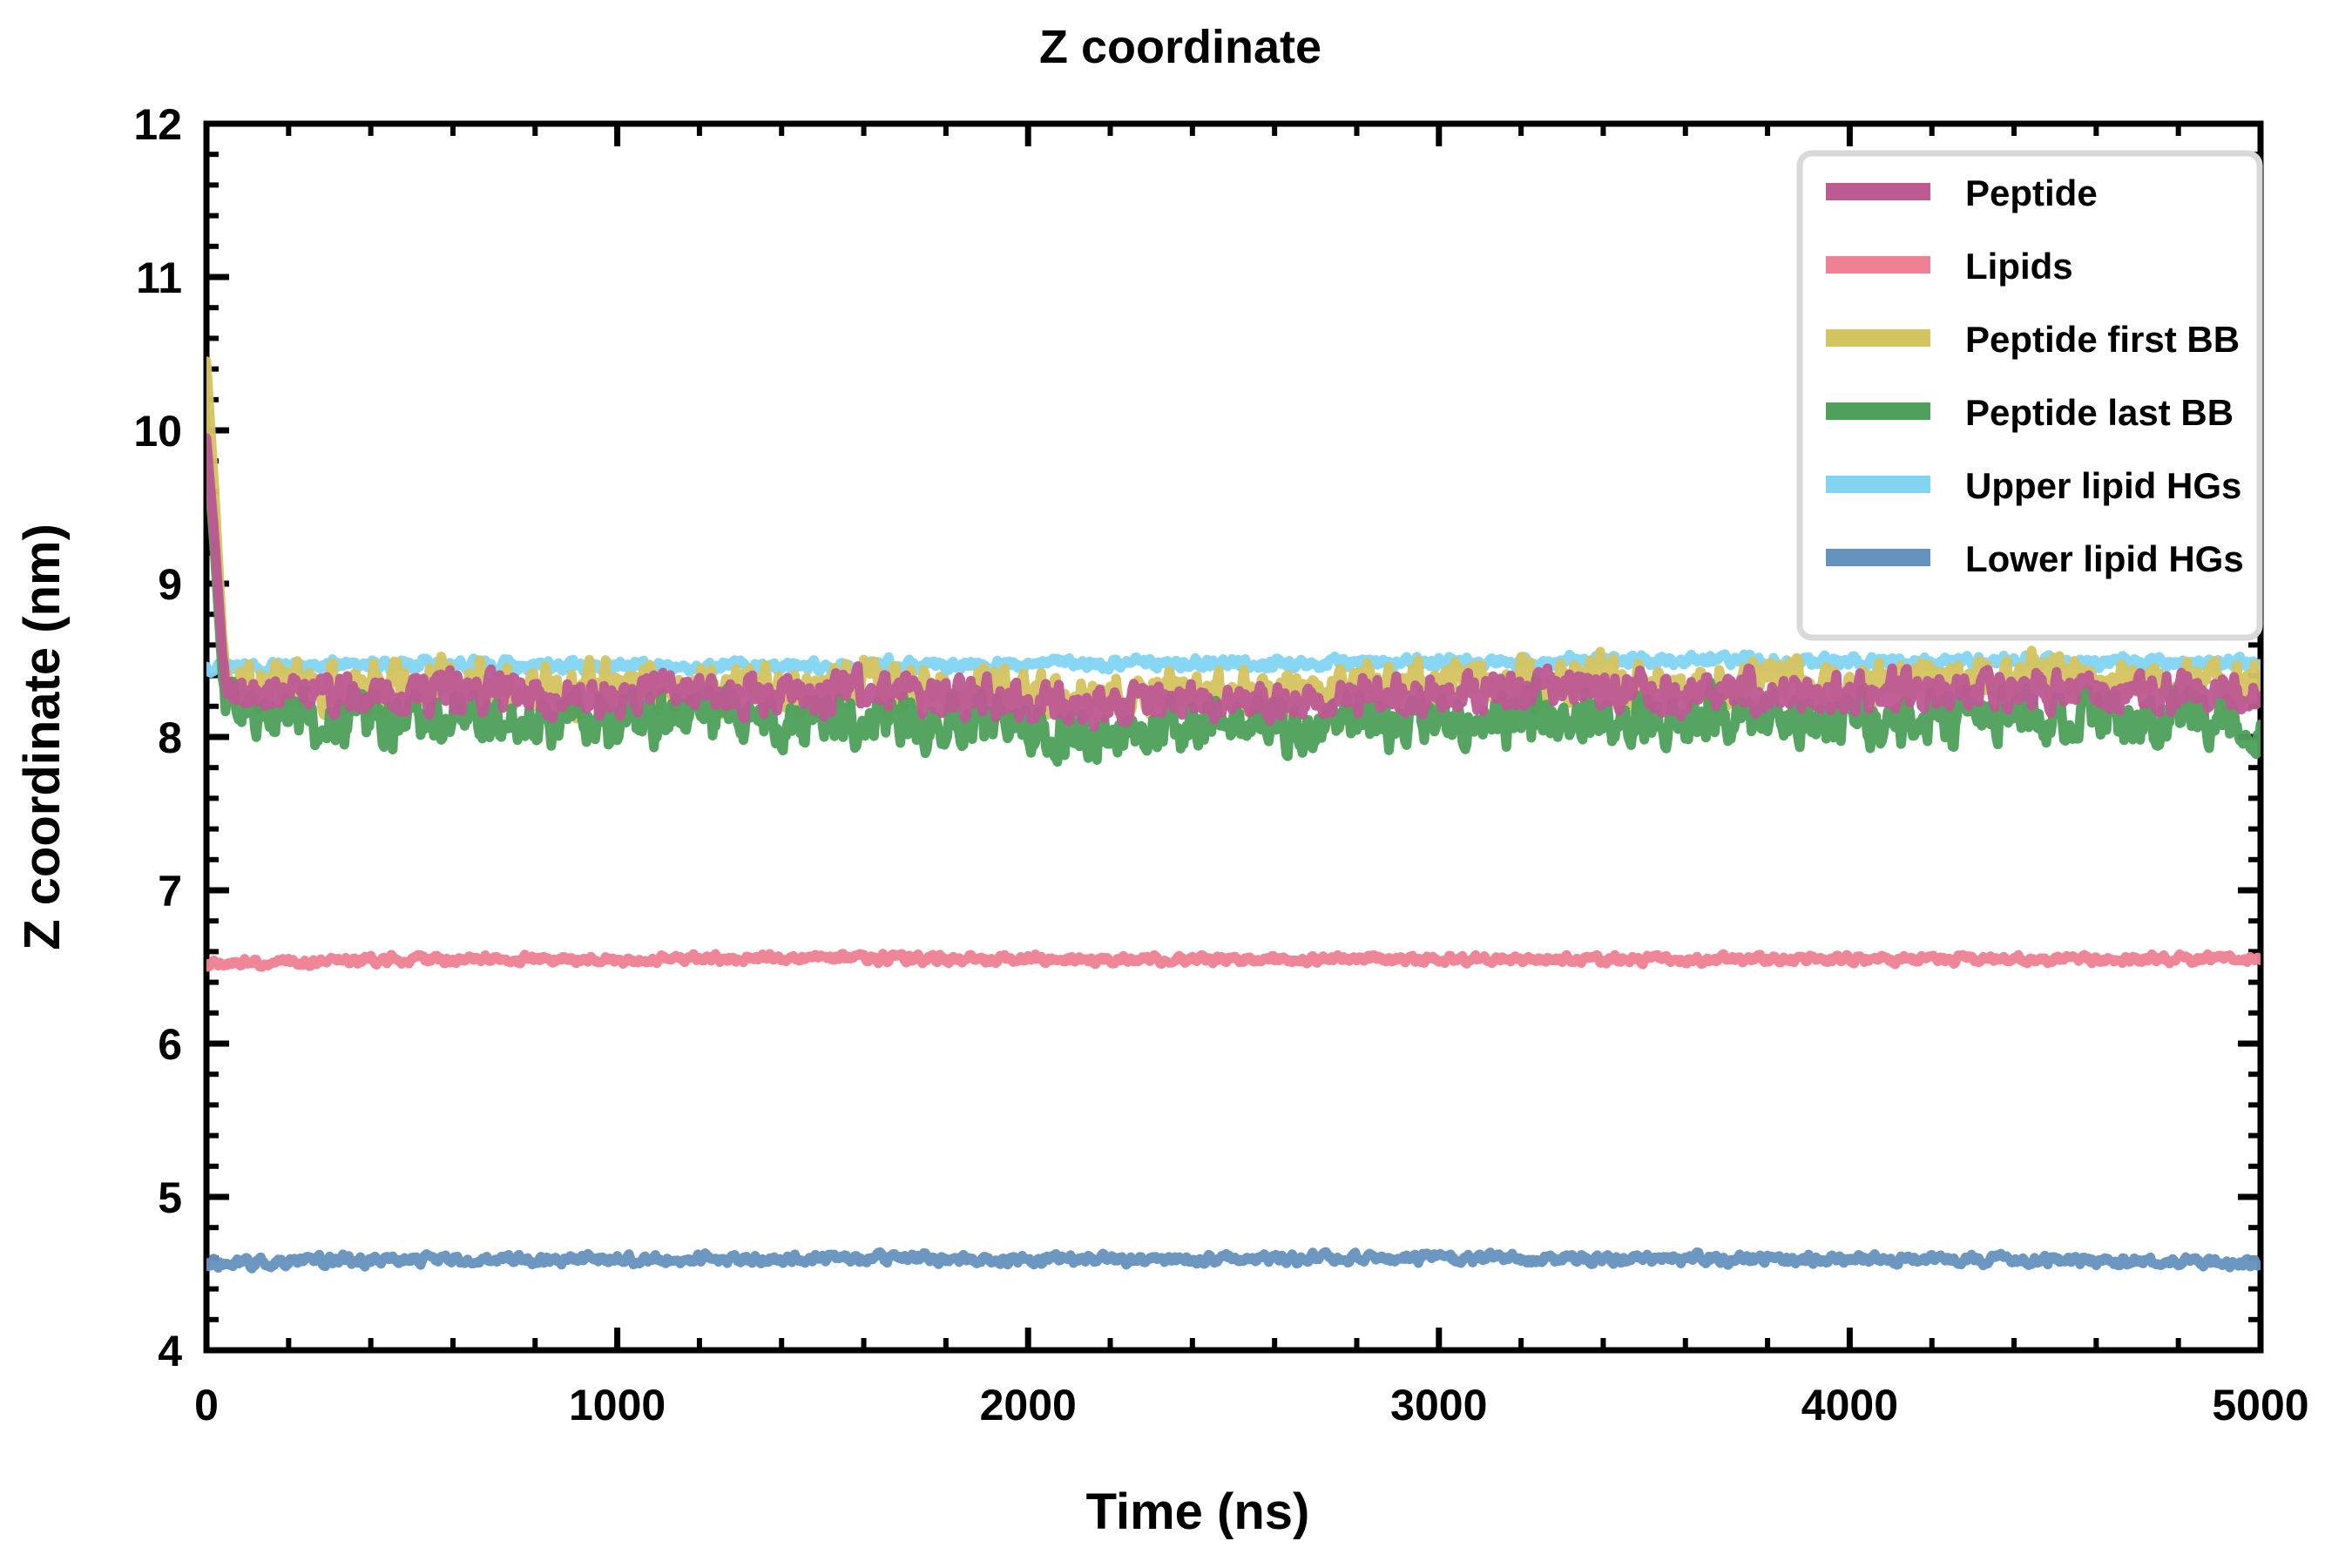 The width and height of the screenshot is (2352, 1568). I want to click on x-axis-tick-labels: 0 1000 2000 3000 4000 5000, so click(1251, 1405).